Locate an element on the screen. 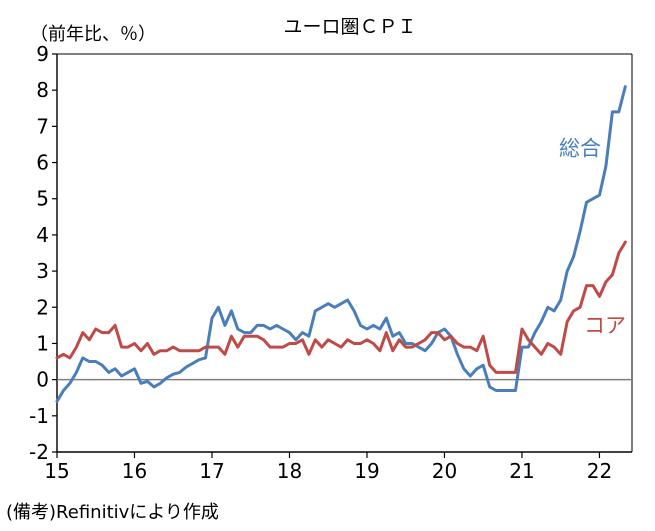 This screenshot has height=531, width=655. y-tick-label: 5 is located at coordinates (42, 199).